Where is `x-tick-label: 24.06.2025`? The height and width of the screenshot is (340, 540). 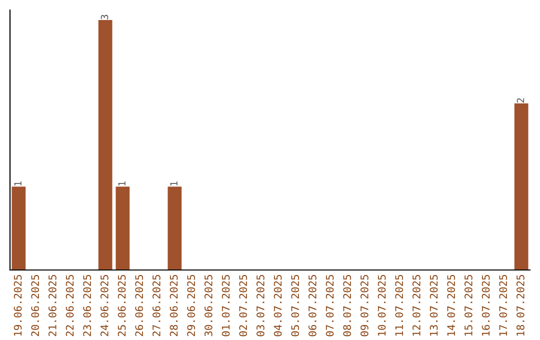 x-tick-label: 24.06.2025 is located at coordinates (104, 305).